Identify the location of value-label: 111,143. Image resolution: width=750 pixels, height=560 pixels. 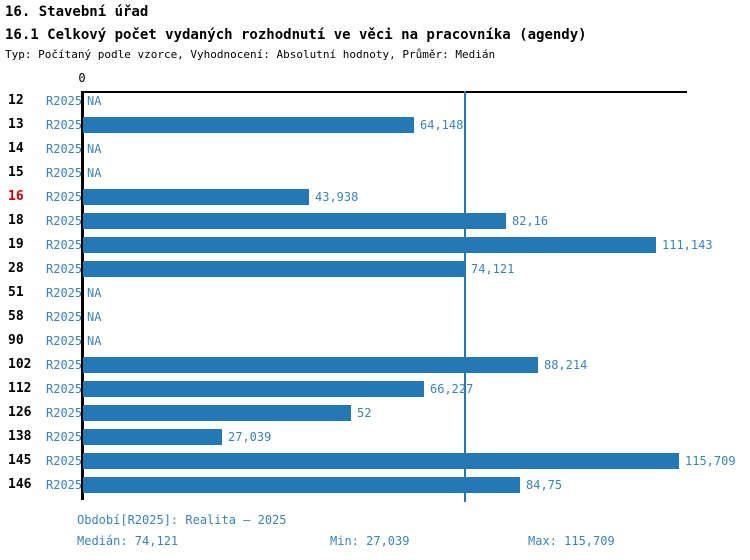
(687, 245).